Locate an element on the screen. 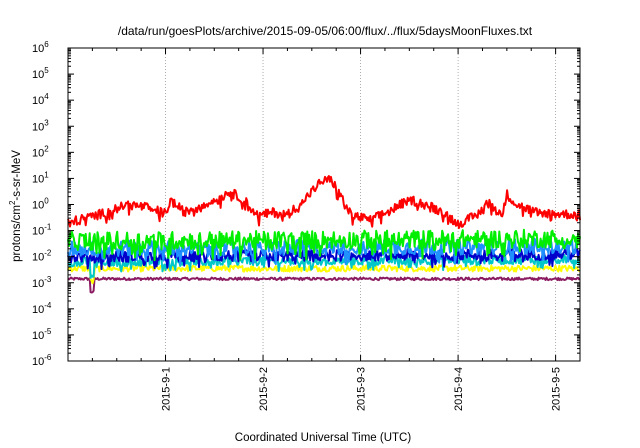  x-tick-label: 2015-9-5 is located at coordinates (557, 389).